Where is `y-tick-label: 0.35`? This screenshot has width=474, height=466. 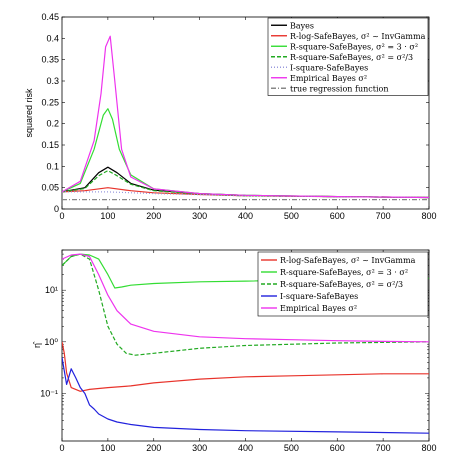
y-tick-label: 0.35 is located at coordinates (50, 60).